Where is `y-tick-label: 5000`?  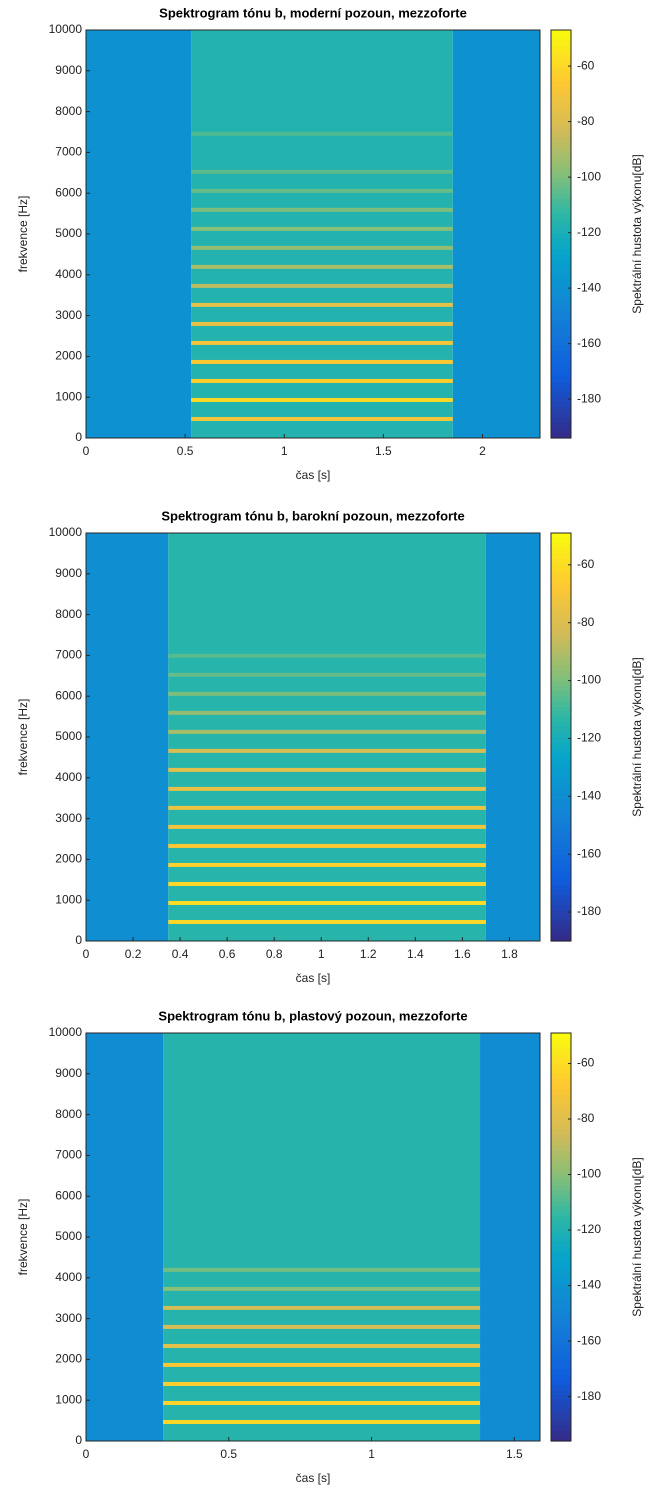 y-tick-label: 5000 is located at coordinates (68, 1236).